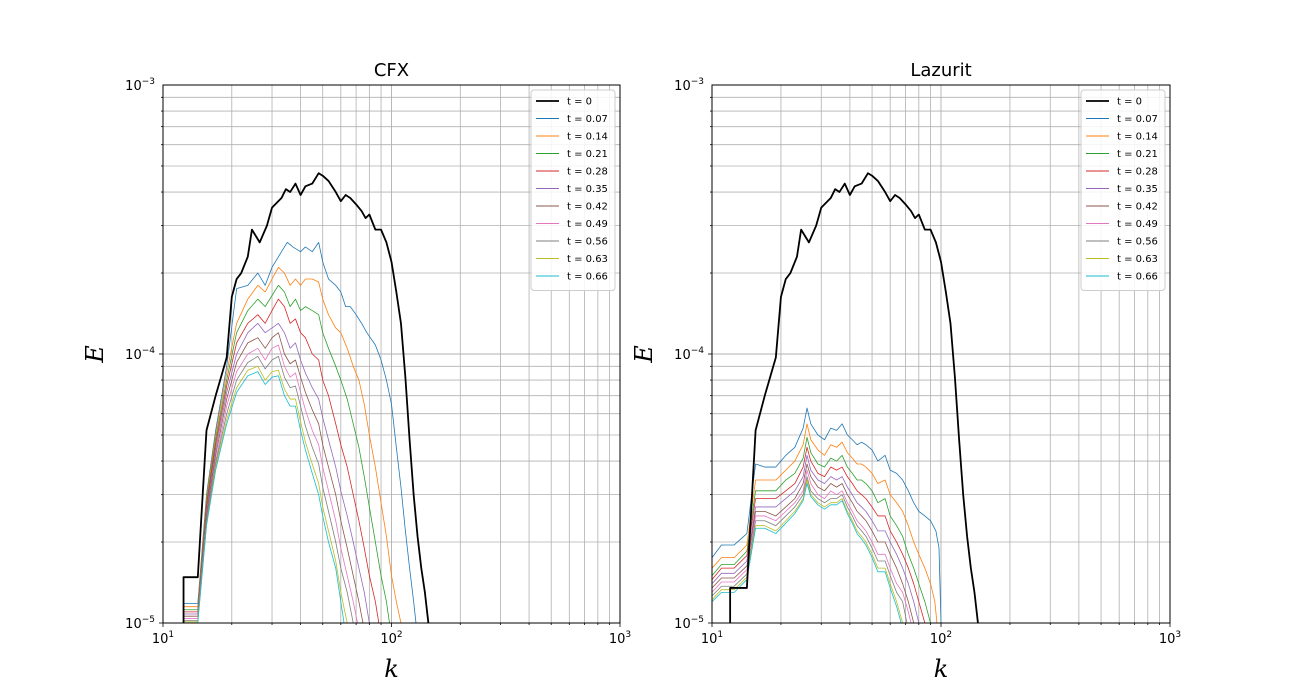 This screenshot has width=1300, height=700. Describe the element at coordinates (940, 70) in the screenshot. I see `chart-title: Lazurit` at that location.